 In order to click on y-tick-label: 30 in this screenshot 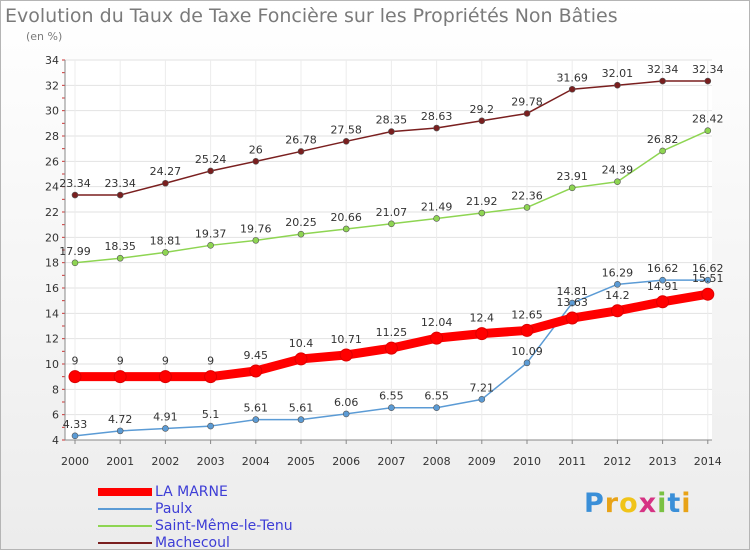, I will do `click(52, 111)`.